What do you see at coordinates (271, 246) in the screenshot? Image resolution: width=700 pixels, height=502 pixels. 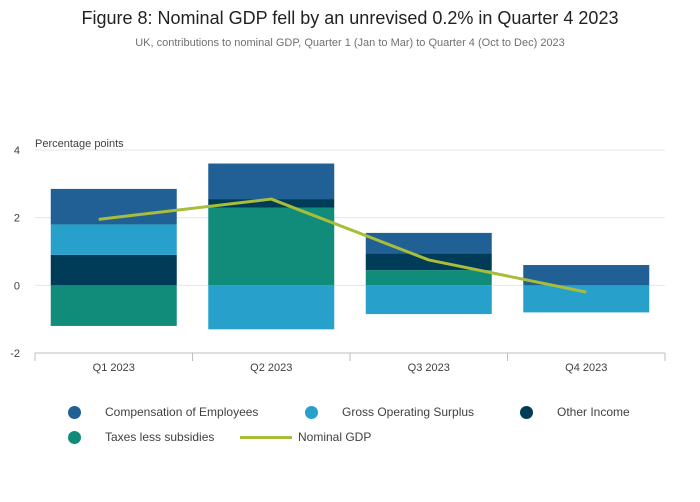 I see `bar-taxes-less-subsidies-q2-2023` at bounding box center [271, 246].